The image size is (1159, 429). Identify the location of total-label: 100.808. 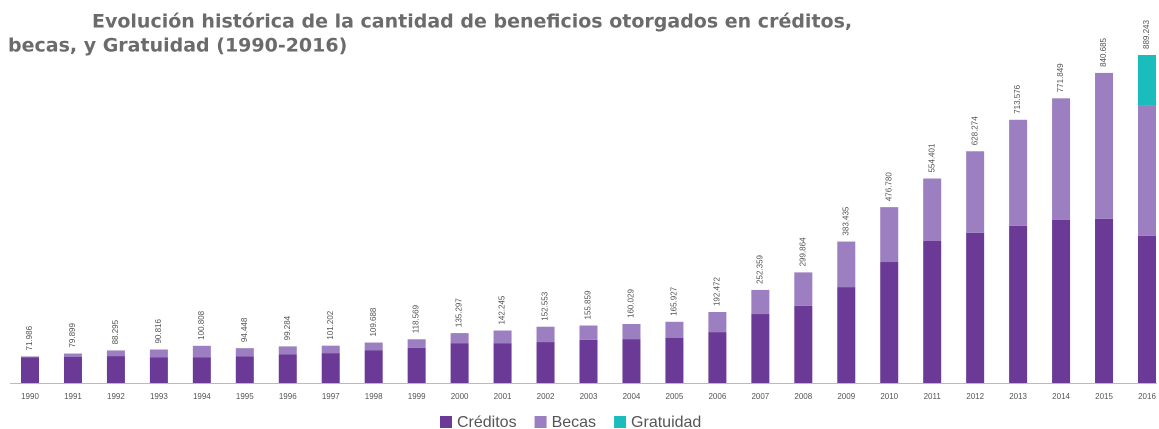
(201, 324).